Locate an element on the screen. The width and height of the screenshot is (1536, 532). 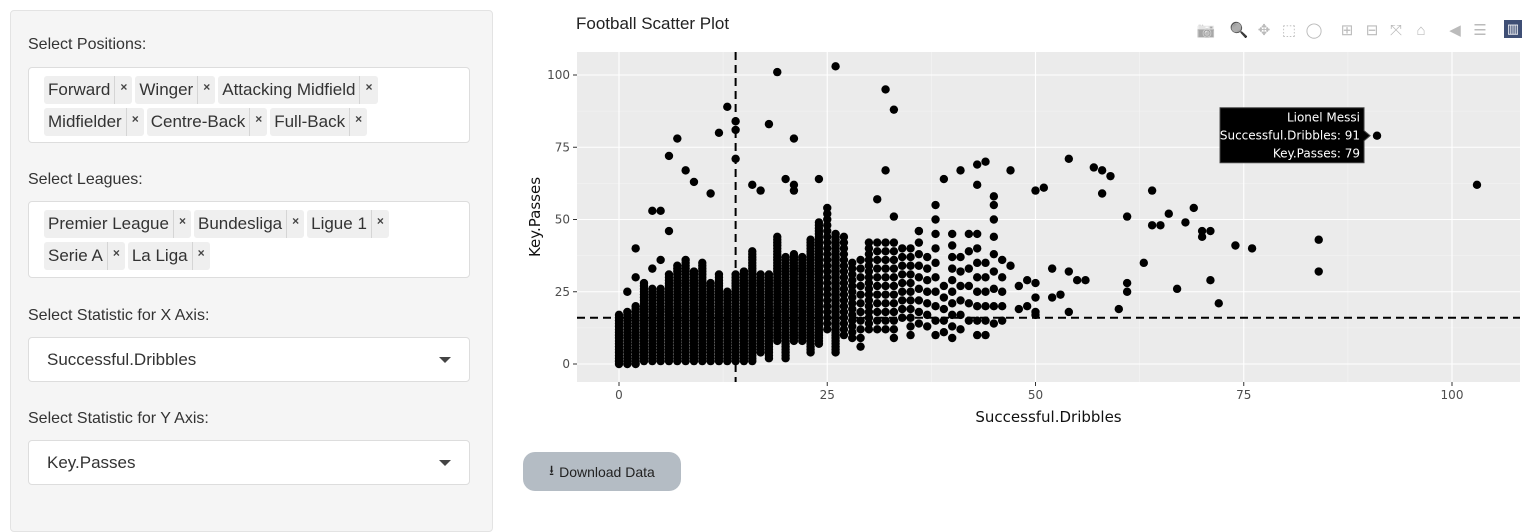
tag-label: Midfielder is located at coordinates (85, 121).